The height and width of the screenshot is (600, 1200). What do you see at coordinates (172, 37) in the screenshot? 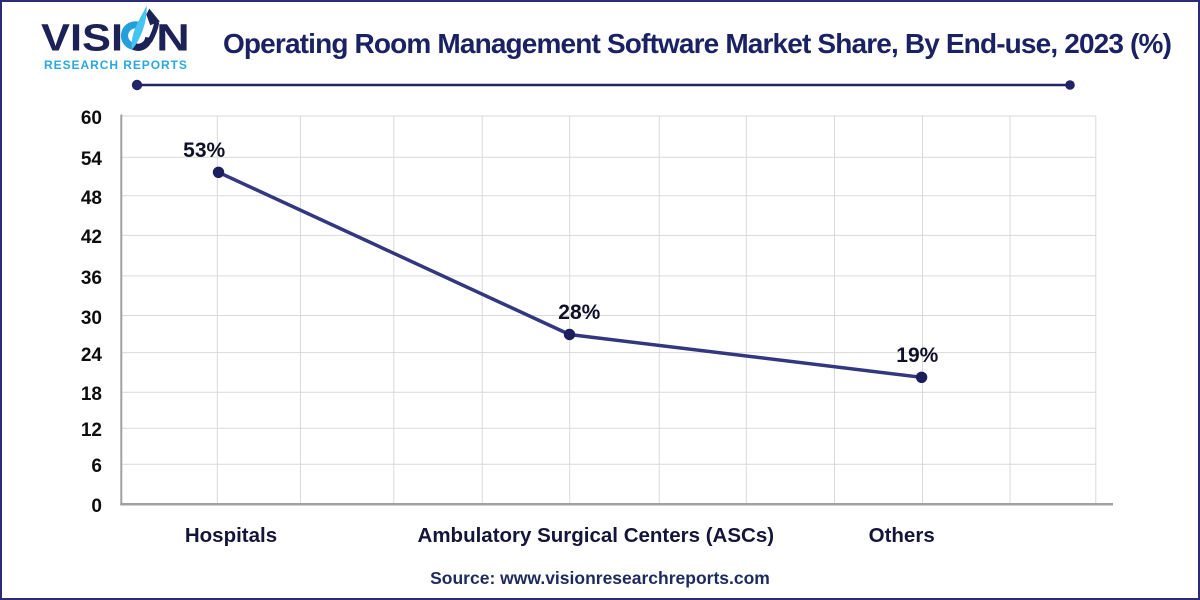
I see `svg-text: N` at bounding box center [172, 37].